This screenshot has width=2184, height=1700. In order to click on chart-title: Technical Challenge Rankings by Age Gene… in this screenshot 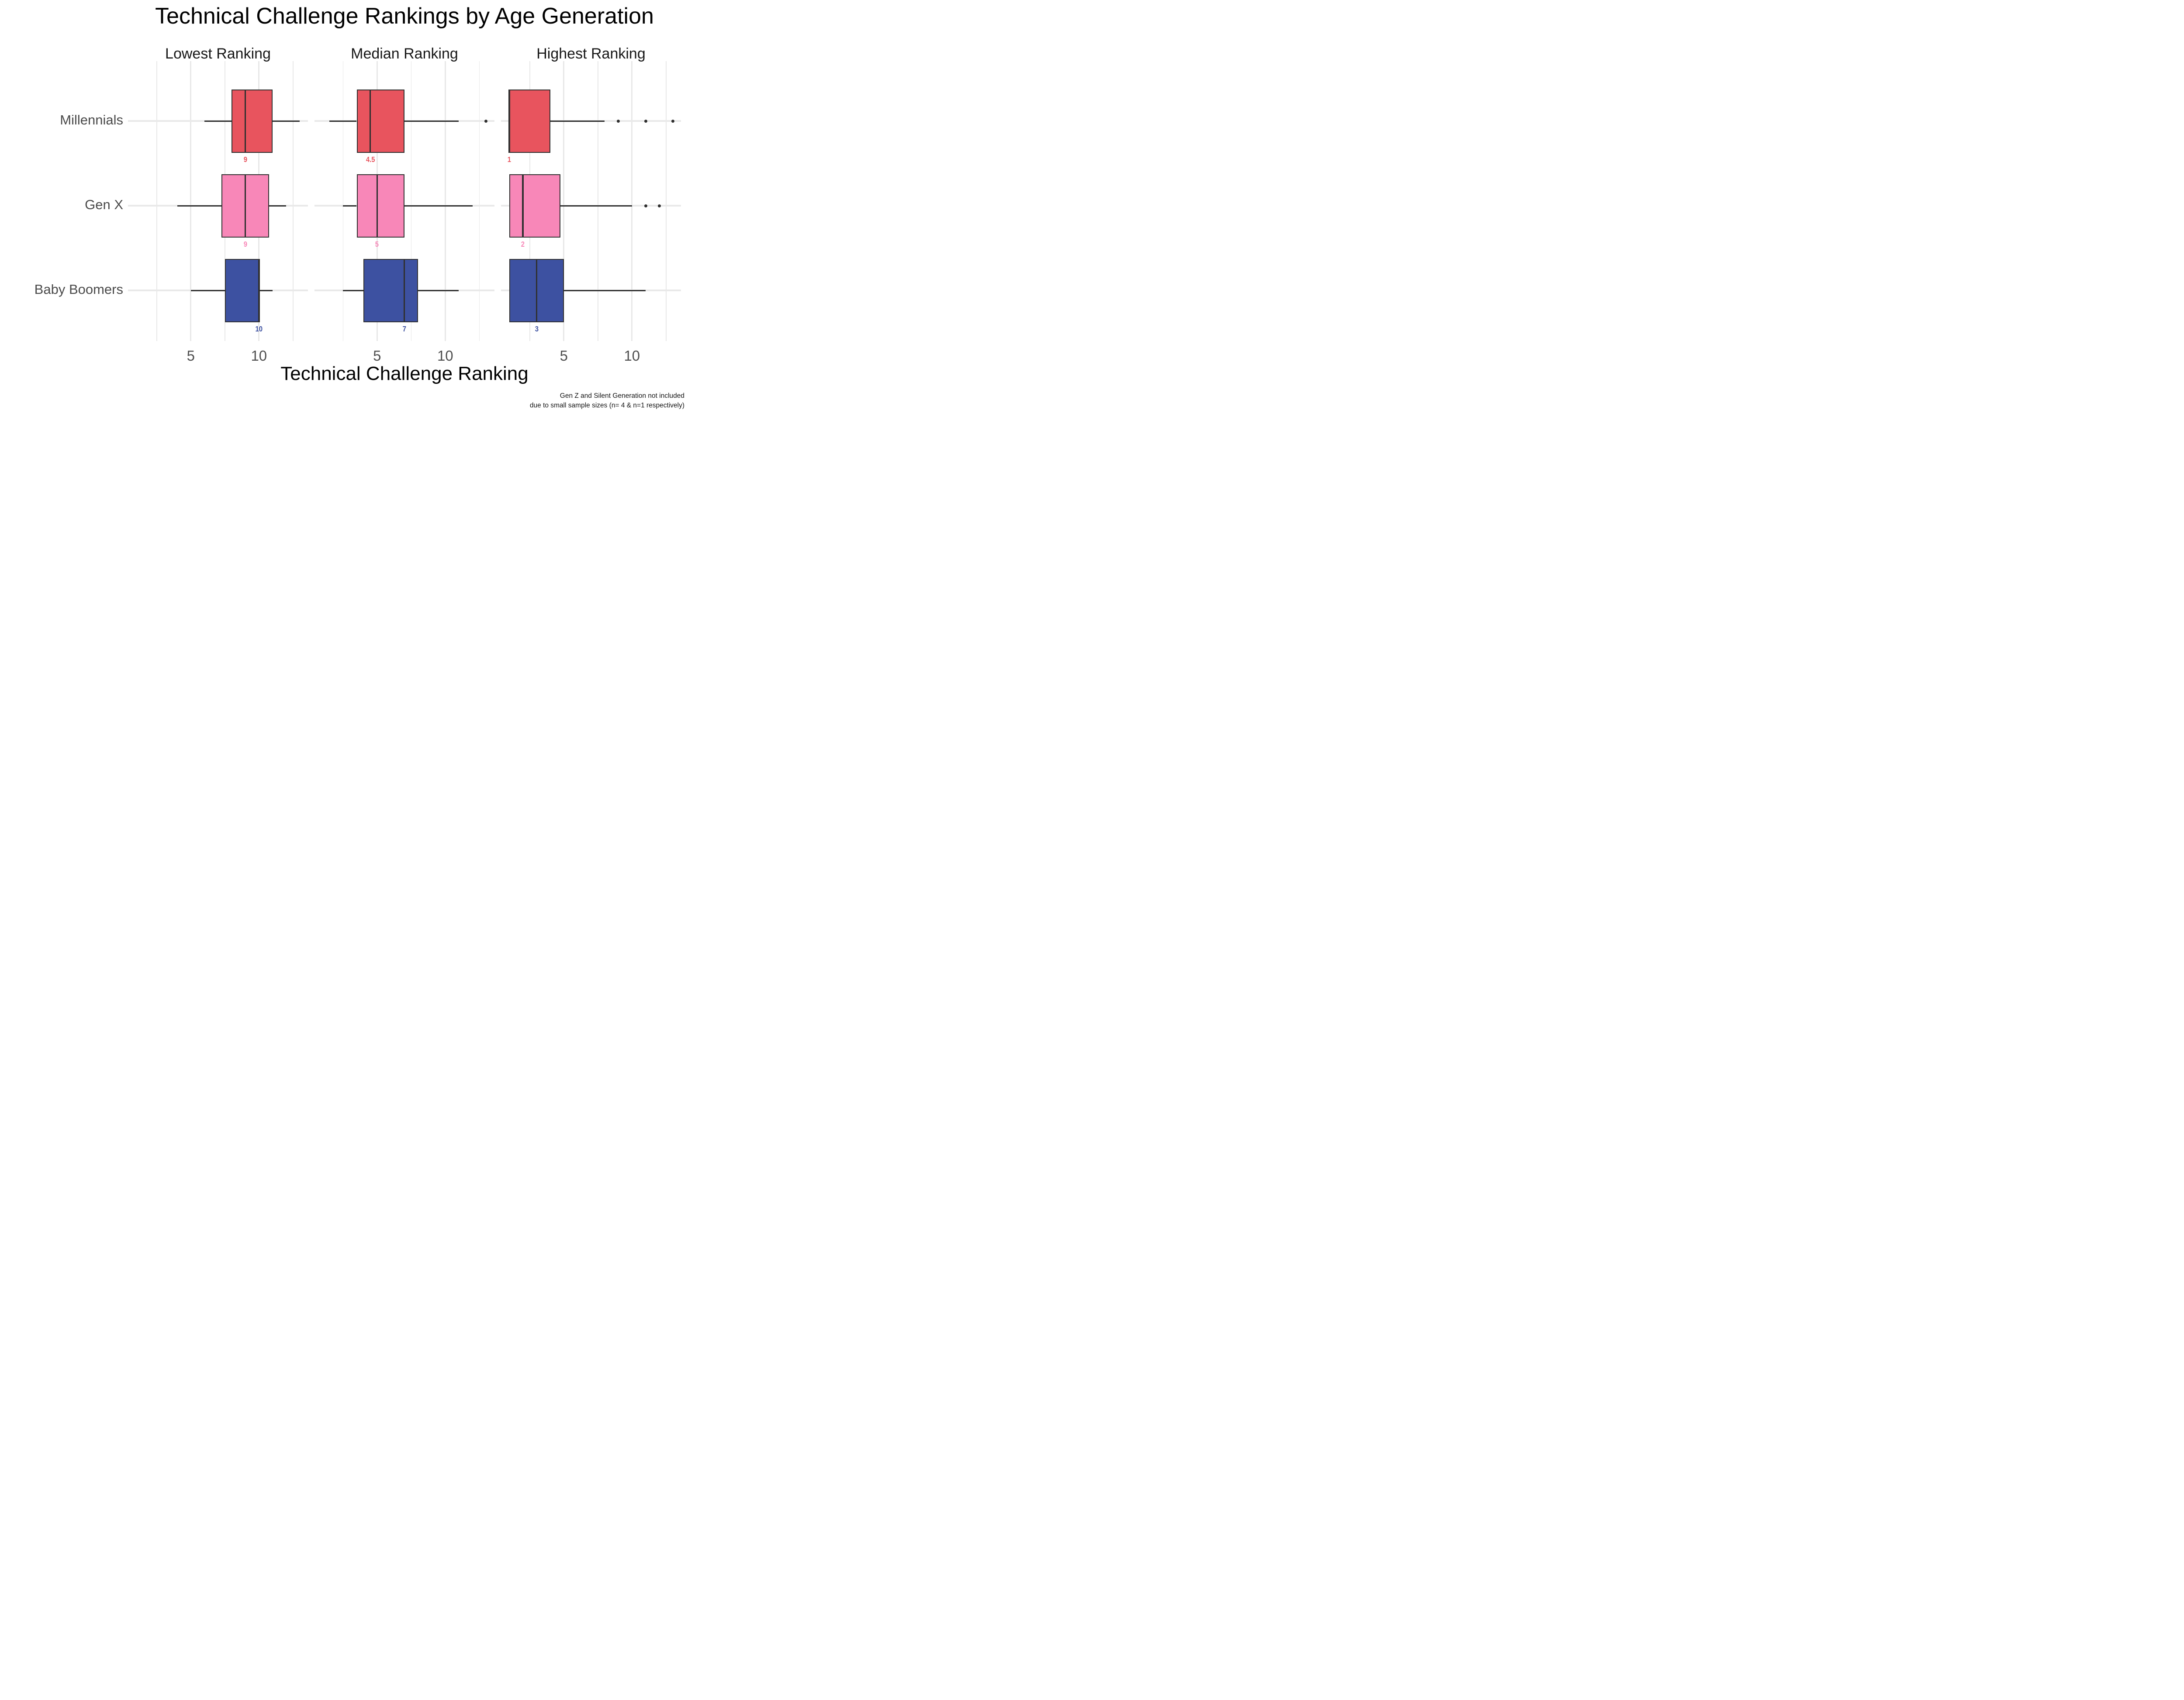, I will do `click(404, 16)`.